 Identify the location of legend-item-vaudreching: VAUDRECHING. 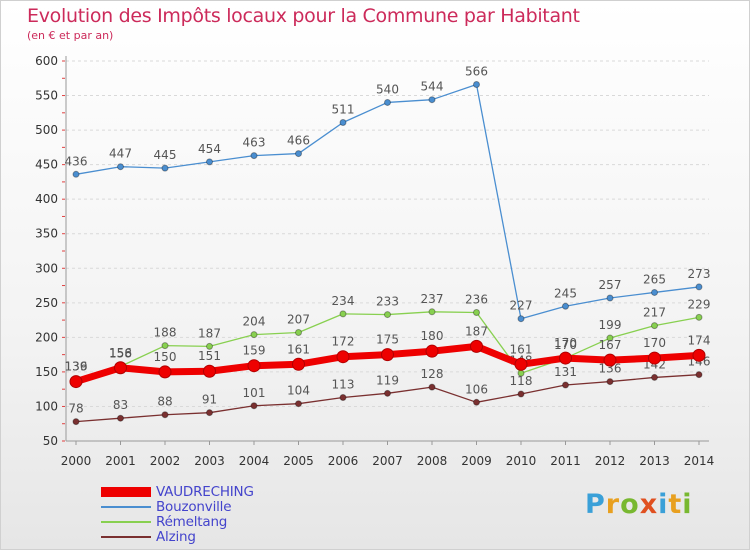
(211, 492).